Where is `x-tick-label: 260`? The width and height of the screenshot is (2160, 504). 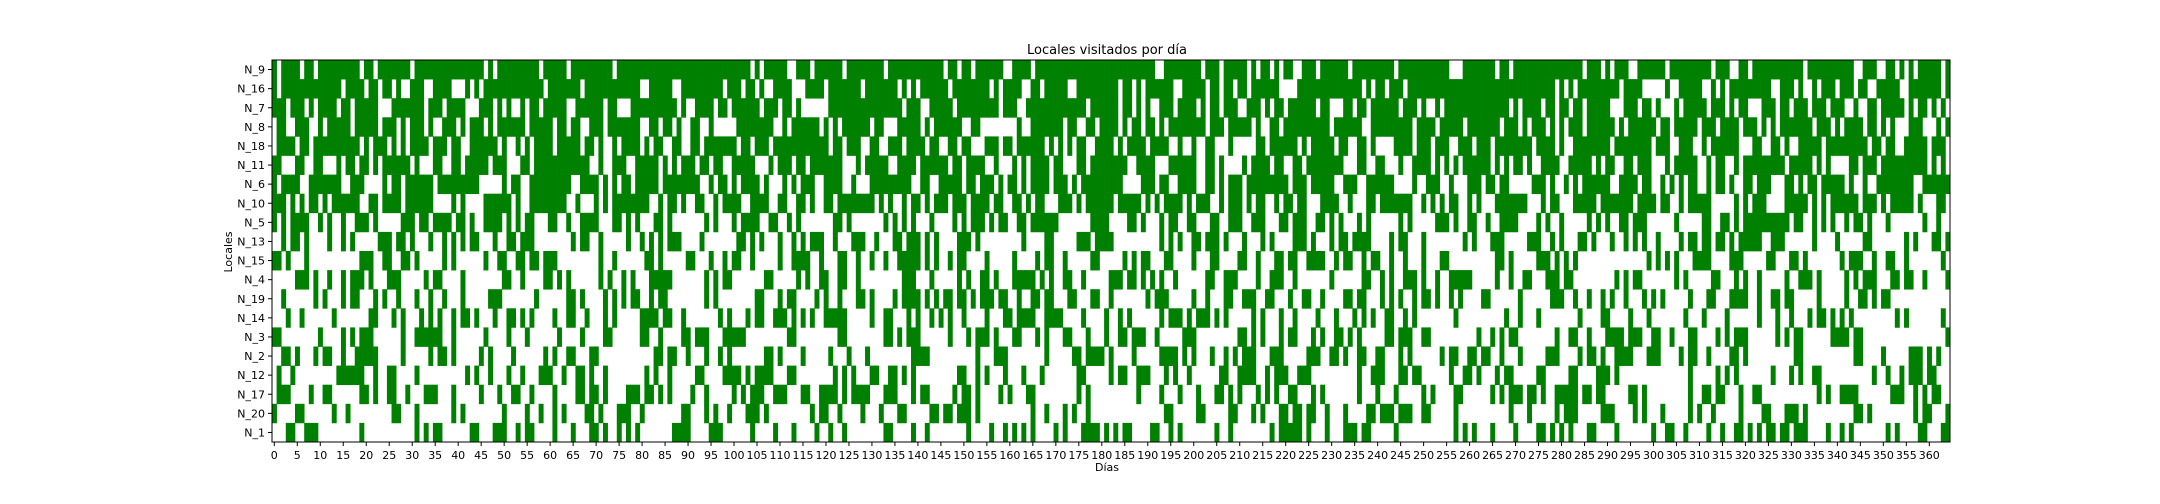 x-tick-label: 260 is located at coordinates (1469, 455).